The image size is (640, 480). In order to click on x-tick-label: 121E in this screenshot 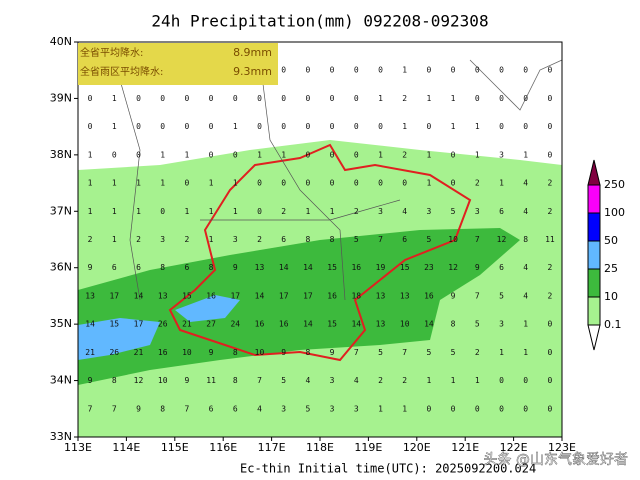, I will do `click(465, 447)`.